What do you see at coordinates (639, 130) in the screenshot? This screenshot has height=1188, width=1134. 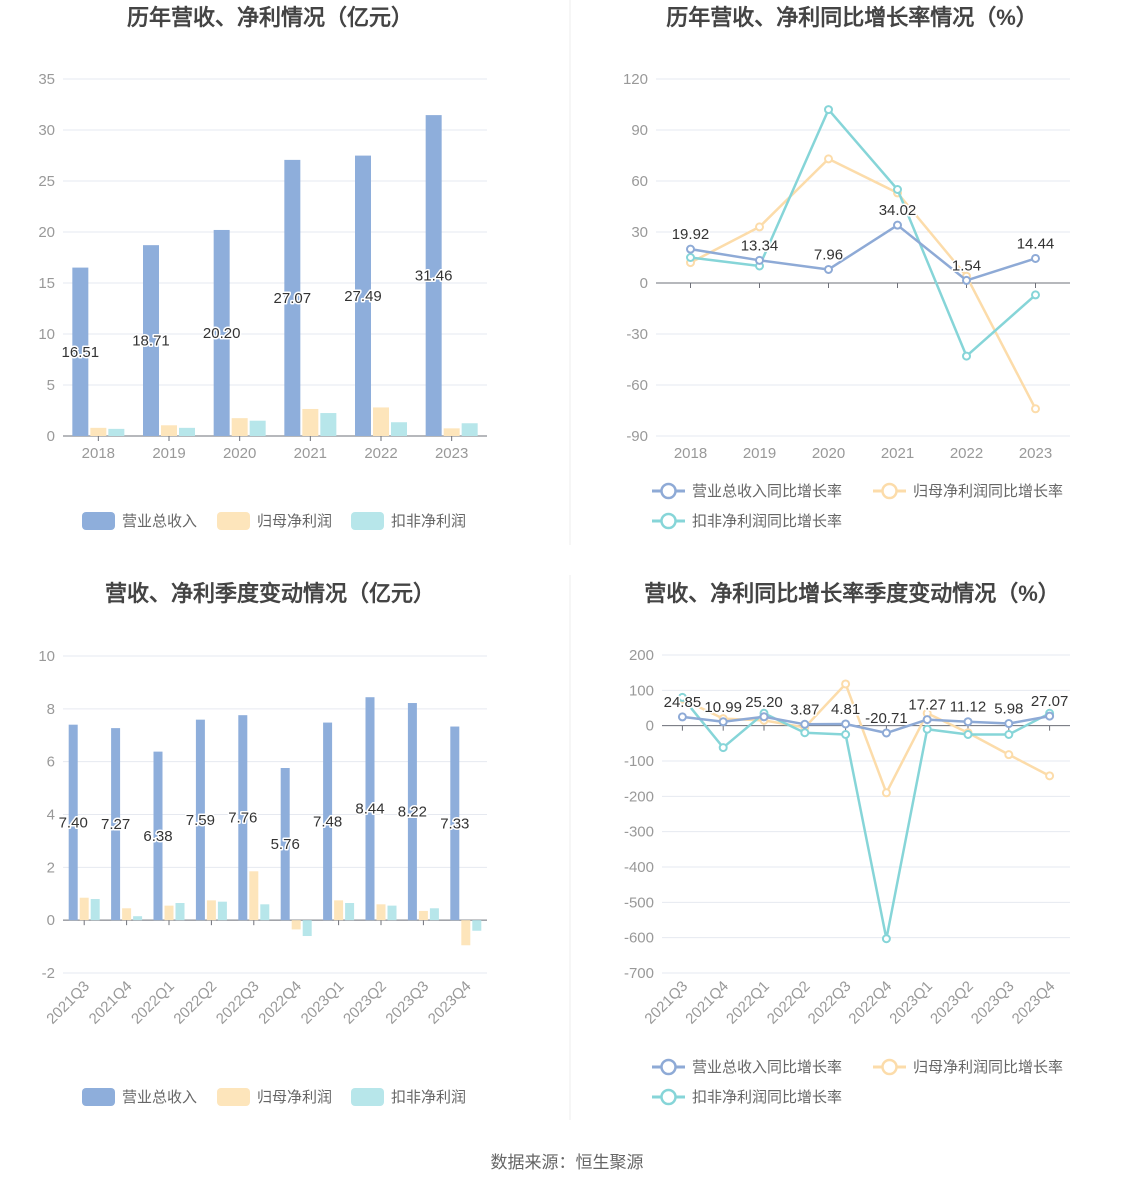 I see `chart2-y-tick-label: 90` at bounding box center [639, 130].